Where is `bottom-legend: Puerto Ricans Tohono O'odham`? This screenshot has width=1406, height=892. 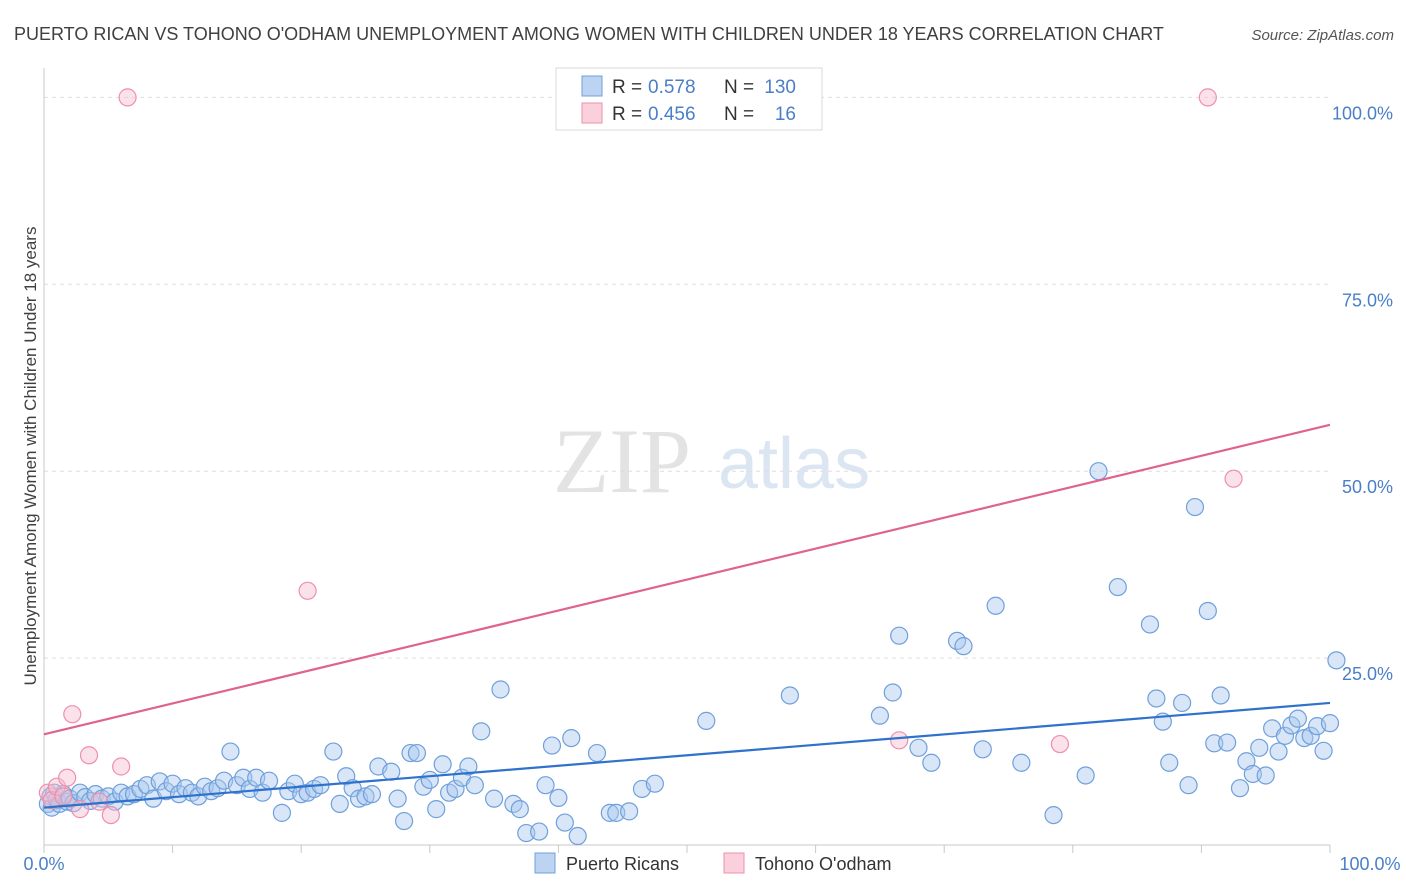 bottom-legend: Puerto Ricans Tohono O'odham is located at coordinates (713, 863).